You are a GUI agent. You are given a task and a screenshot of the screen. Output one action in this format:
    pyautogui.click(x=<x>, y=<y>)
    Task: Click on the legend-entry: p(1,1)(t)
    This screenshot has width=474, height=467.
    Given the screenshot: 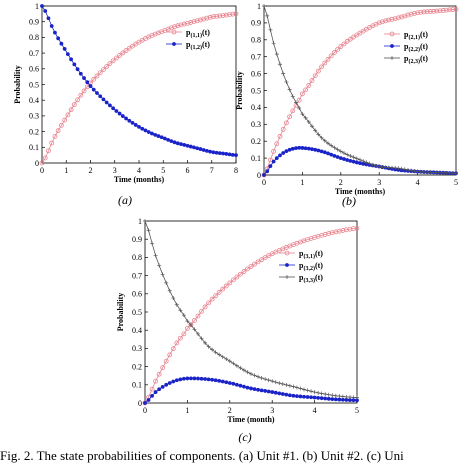 What is the action you would take?
    pyautogui.click(x=198, y=33)
    